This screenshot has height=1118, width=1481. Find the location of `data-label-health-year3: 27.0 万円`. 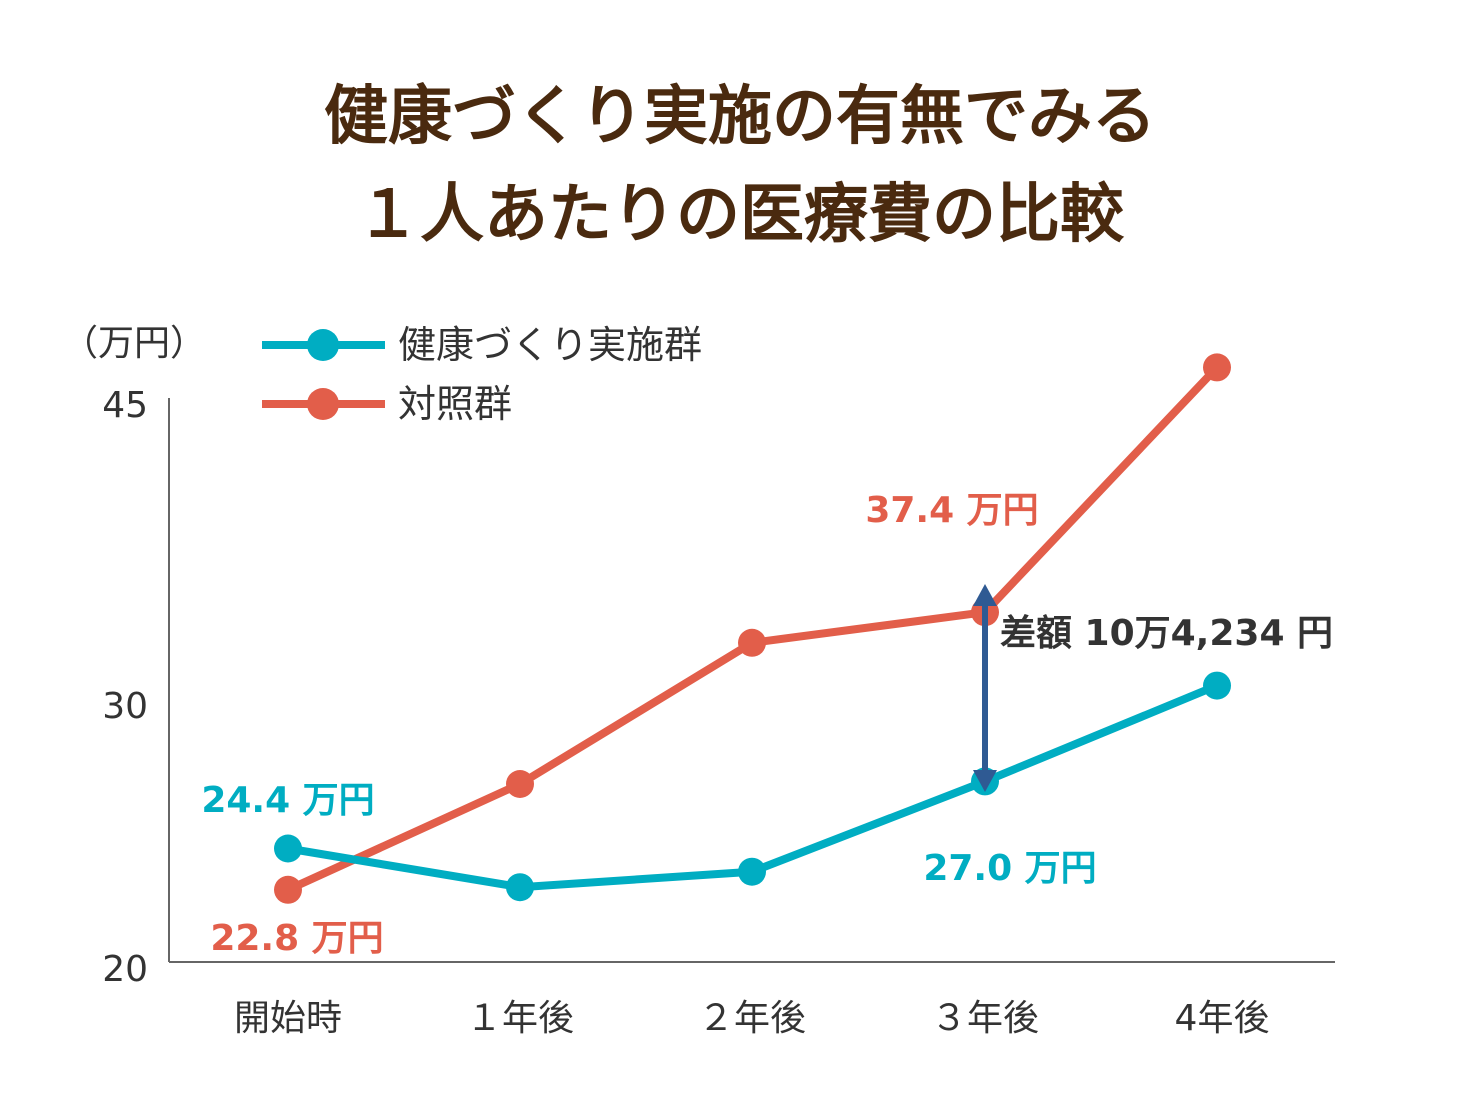

data-label-health-year3: 27.0 万円 is located at coordinates (1009, 868).